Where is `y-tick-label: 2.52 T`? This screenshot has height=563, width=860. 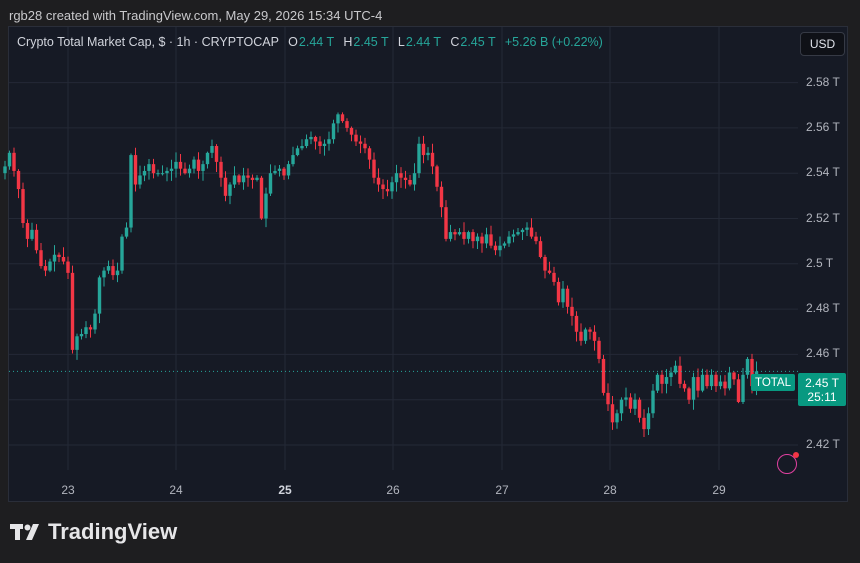 y-tick-label: 2.52 T is located at coordinates (823, 217).